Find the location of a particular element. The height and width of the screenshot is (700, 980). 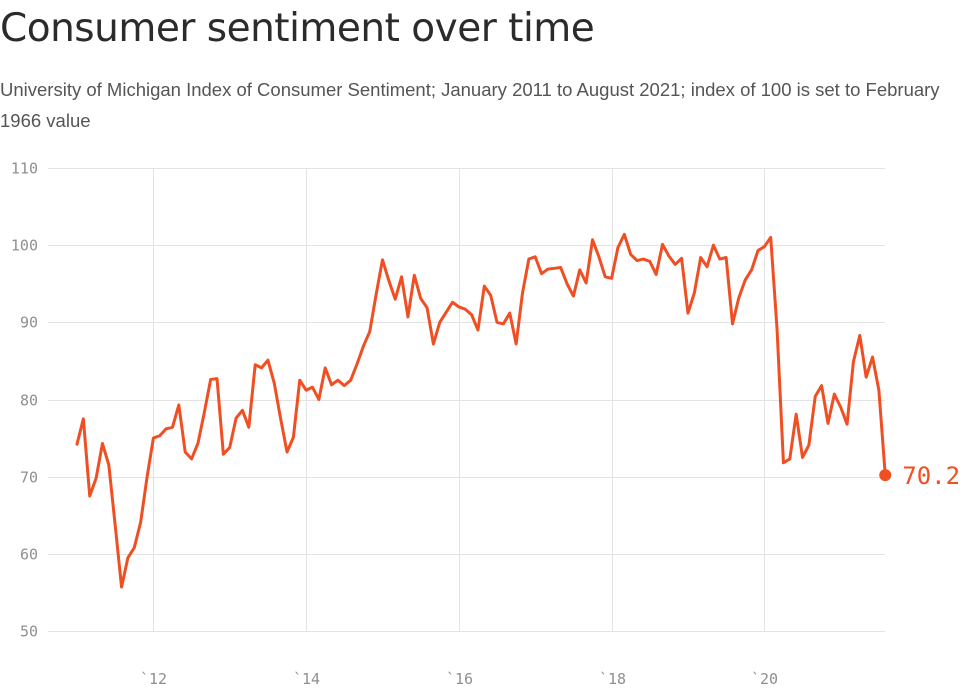

x-tick-label: `16 is located at coordinates (459, 679).